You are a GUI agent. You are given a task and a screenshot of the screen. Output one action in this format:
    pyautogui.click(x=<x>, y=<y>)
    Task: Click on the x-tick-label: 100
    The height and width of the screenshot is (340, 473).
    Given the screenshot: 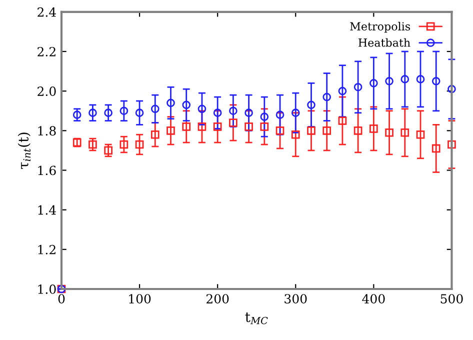 What is the action you would take?
    pyautogui.click(x=140, y=299)
    